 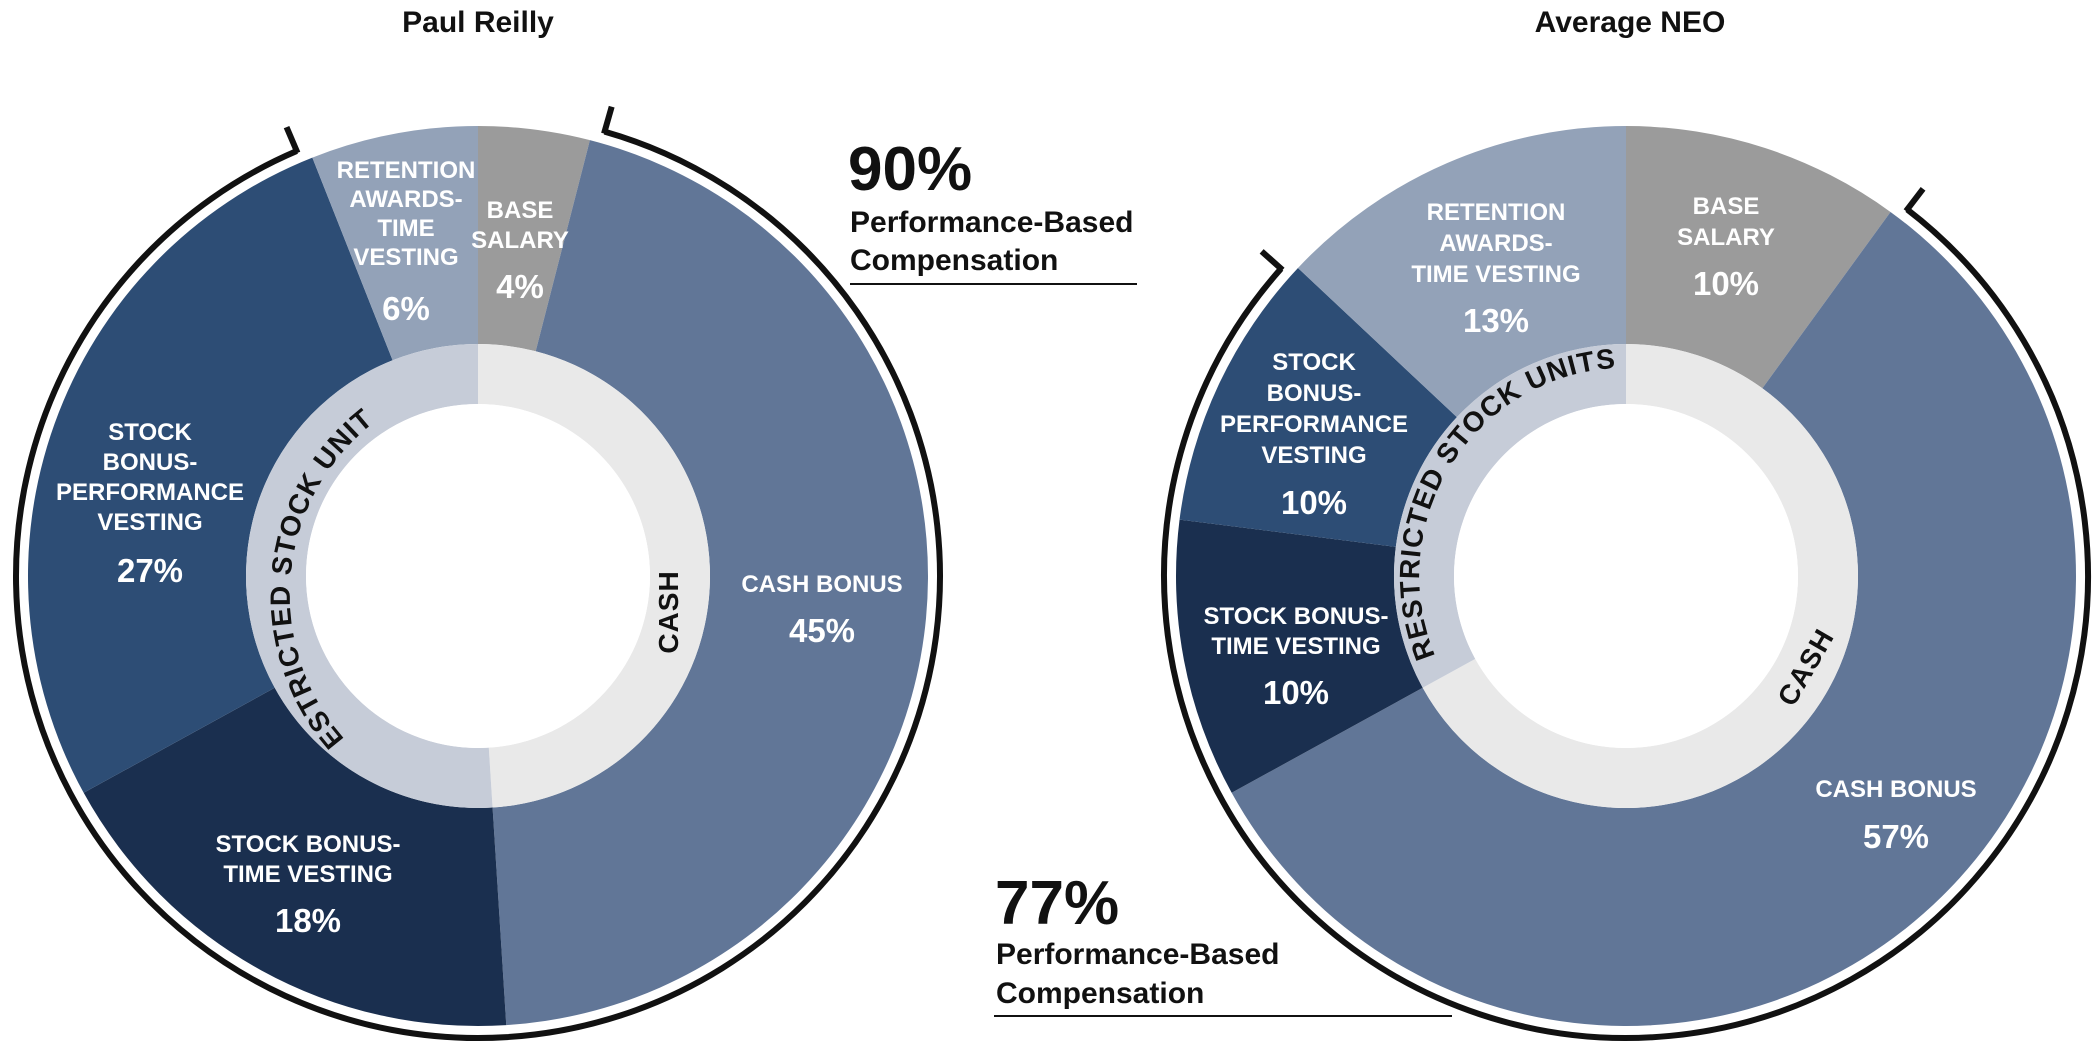 I want to click on performance-annotation: 90% Performance-Based Compensation, so click(x=992, y=210).